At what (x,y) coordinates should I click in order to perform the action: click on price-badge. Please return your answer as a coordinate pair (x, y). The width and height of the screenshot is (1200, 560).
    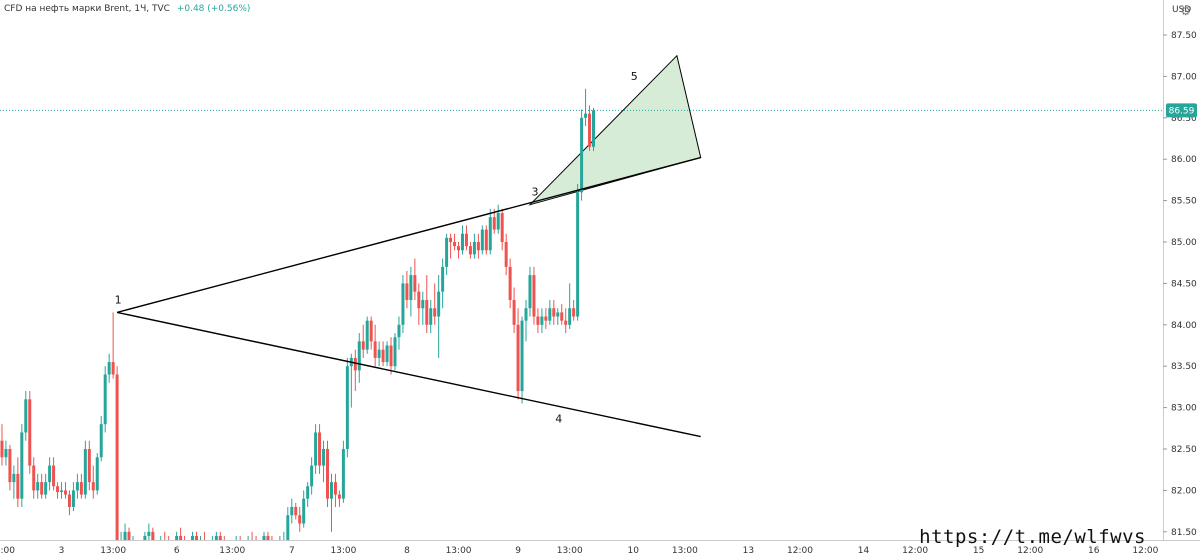
    Looking at the image, I should click on (1181, 110).